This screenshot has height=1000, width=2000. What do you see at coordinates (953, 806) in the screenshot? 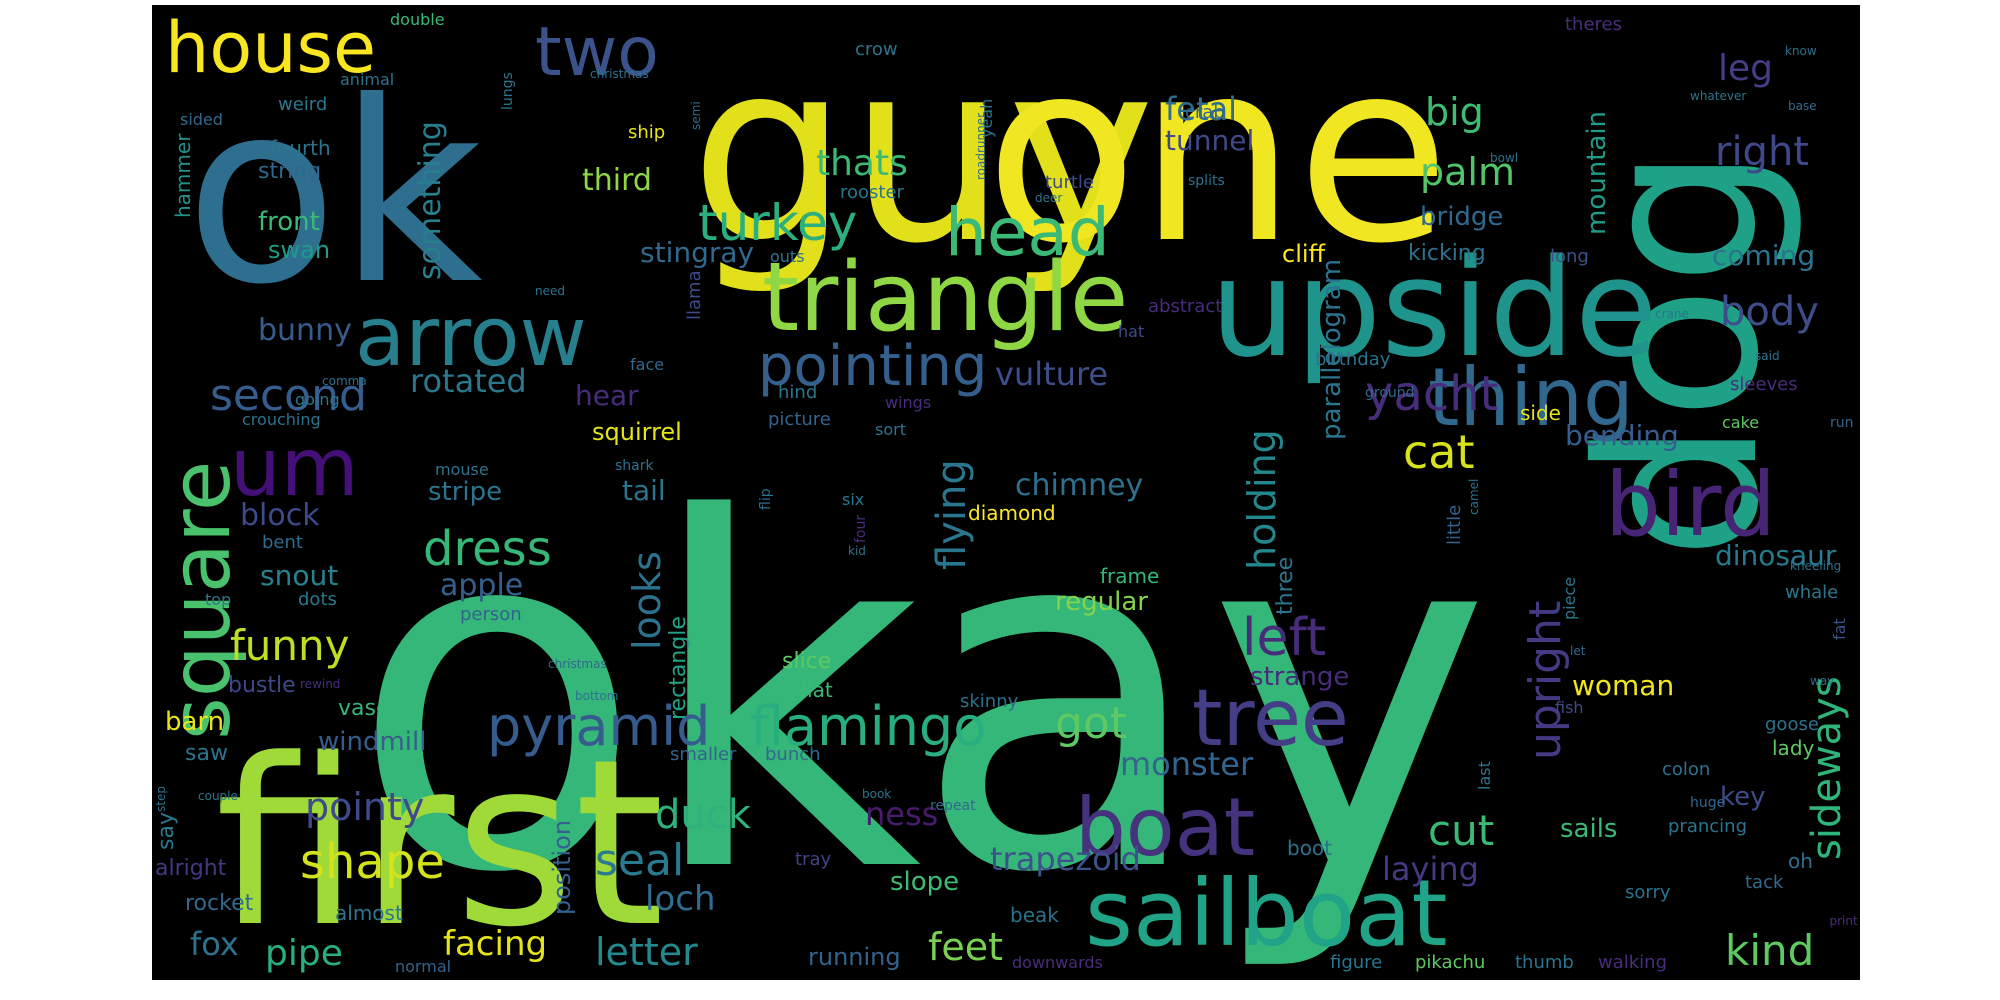
I see `word-repeat: repeat` at bounding box center [953, 806].